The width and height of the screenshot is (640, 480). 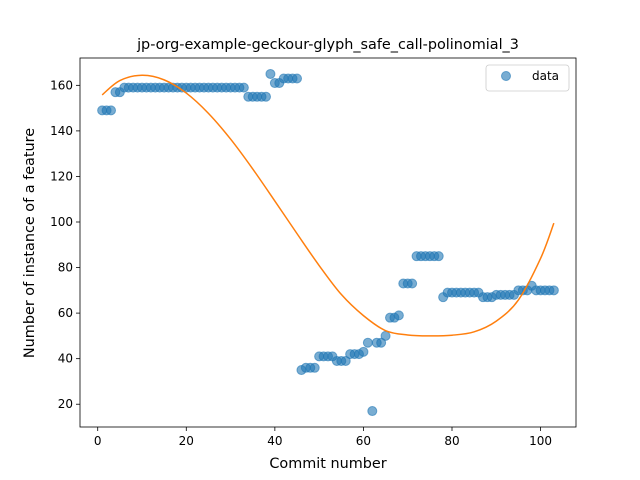 I want to click on x-tick-label: 40, so click(x=274, y=441).